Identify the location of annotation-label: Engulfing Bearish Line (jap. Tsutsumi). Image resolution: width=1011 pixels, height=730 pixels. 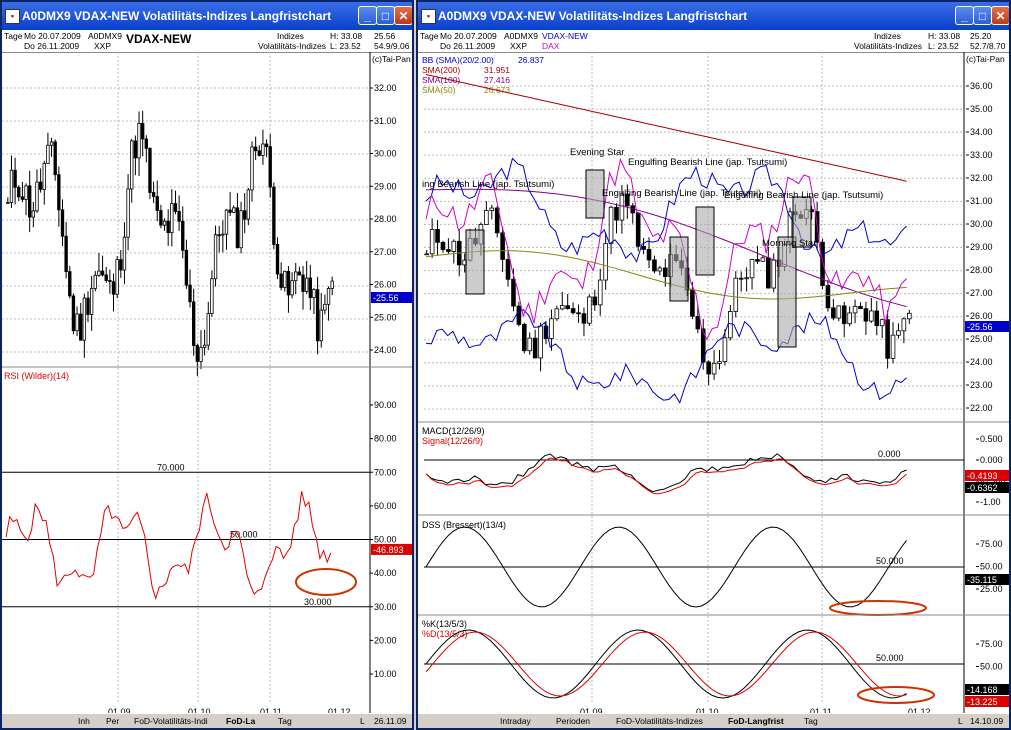
(681, 193).